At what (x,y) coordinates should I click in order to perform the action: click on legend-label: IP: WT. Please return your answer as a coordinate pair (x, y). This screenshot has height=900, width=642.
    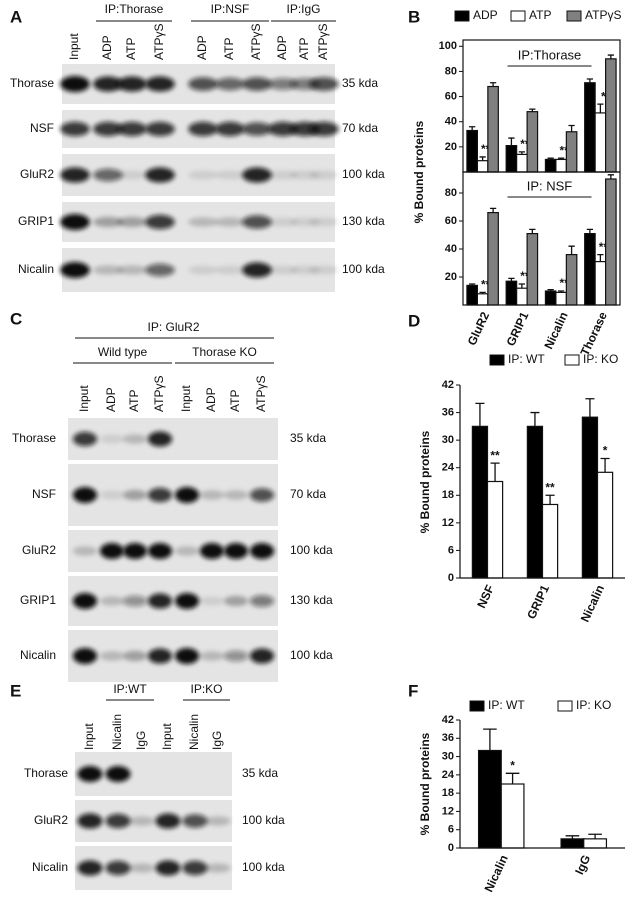
    Looking at the image, I should click on (526, 359).